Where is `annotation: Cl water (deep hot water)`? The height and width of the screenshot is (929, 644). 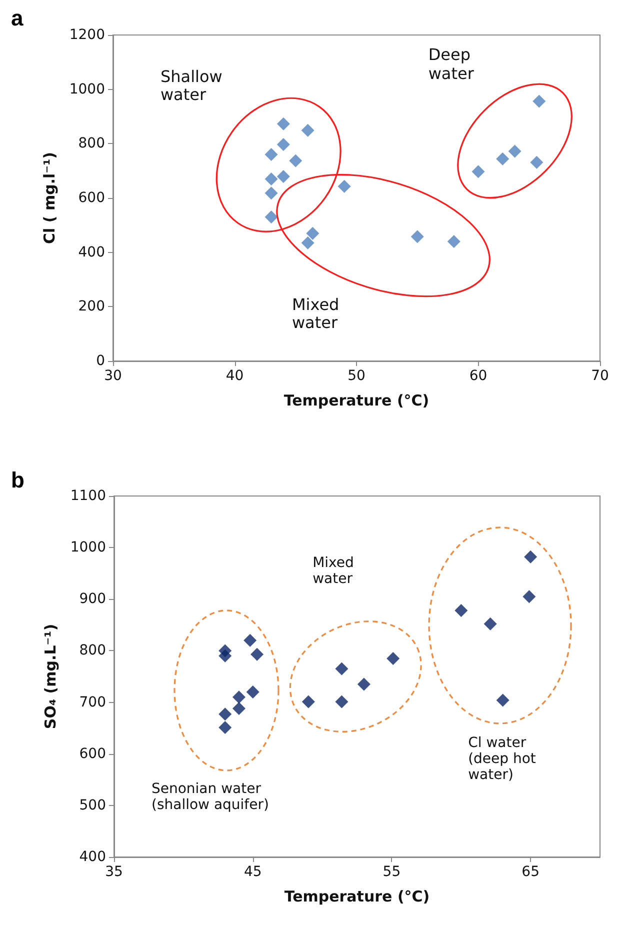 annotation: Cl water (deep hot water) is located at coordinates (502, 759).